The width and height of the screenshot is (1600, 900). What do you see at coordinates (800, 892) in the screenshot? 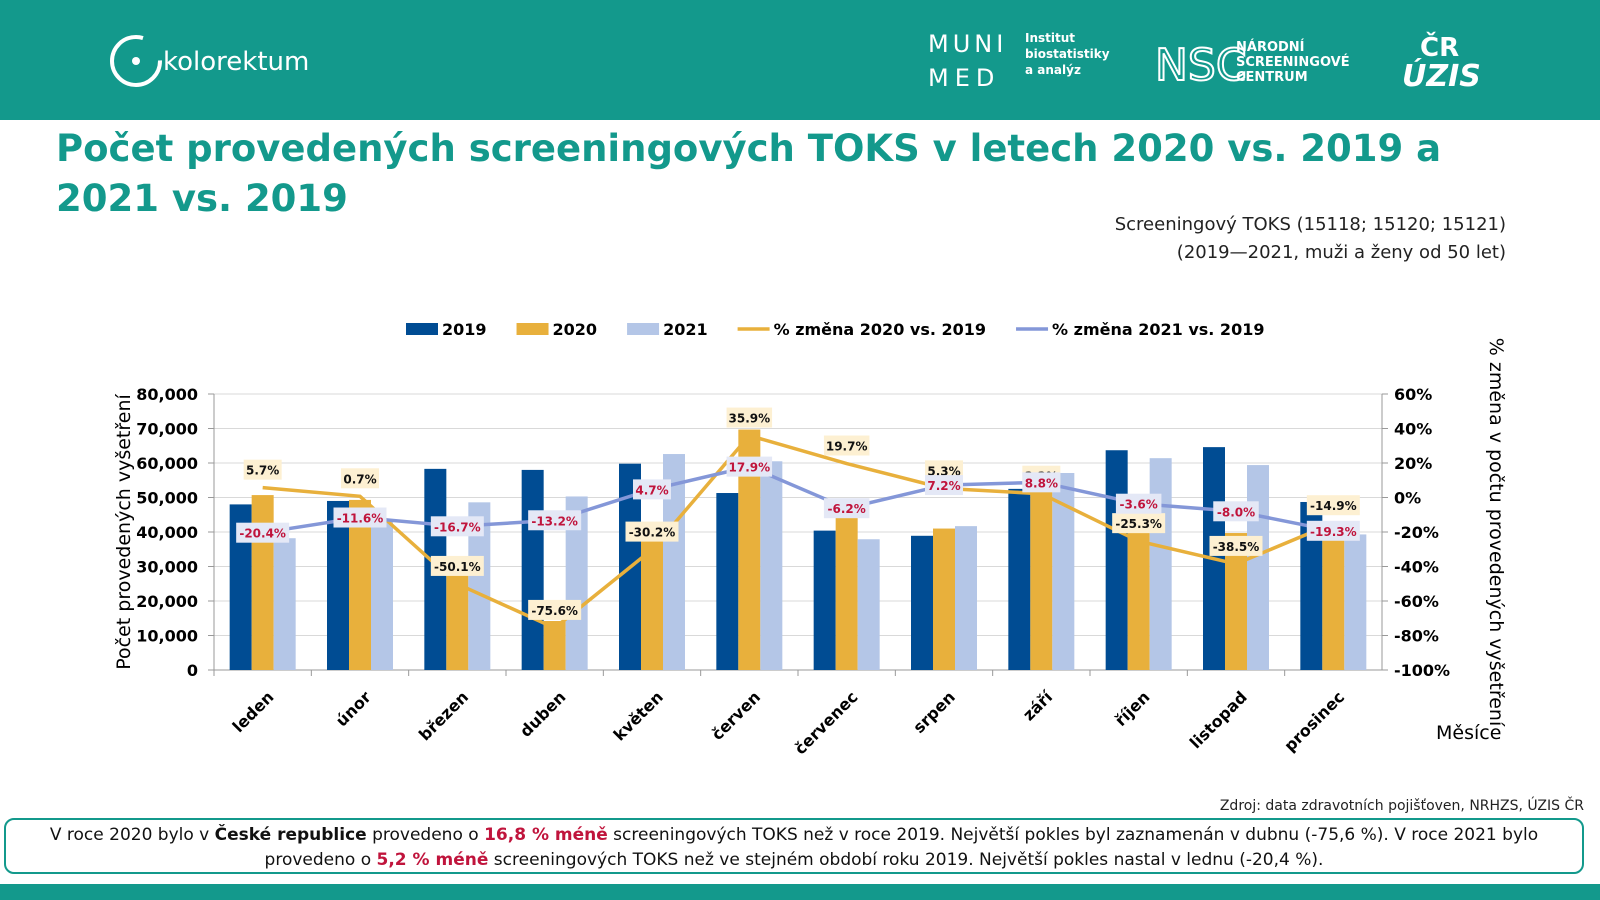
I see `footer-band` at bounding box center [800, 892].